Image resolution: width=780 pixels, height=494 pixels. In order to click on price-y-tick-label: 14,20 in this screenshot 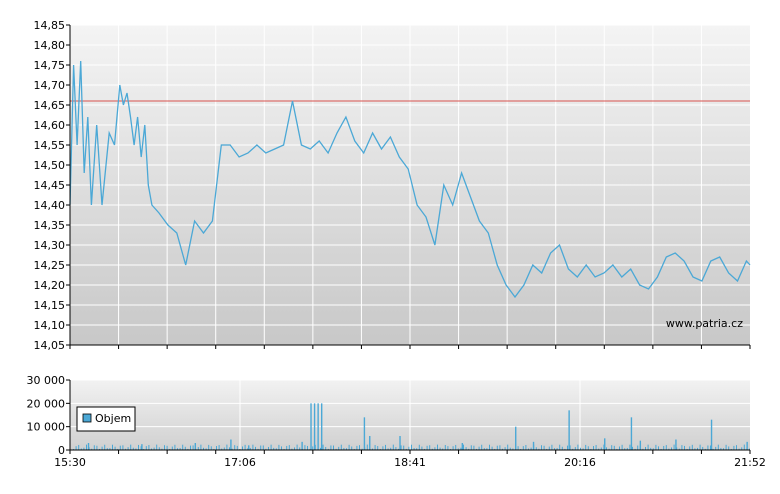, I will do `click(50, 285)`.